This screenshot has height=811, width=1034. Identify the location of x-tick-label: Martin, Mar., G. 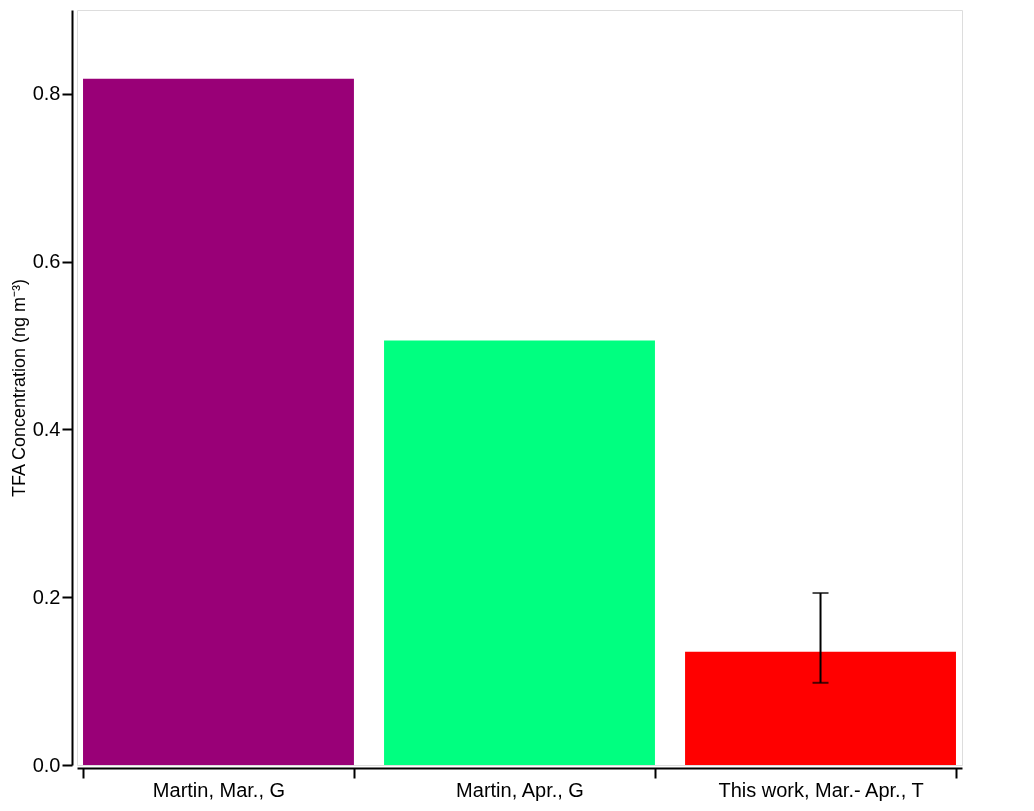
(219, 789).